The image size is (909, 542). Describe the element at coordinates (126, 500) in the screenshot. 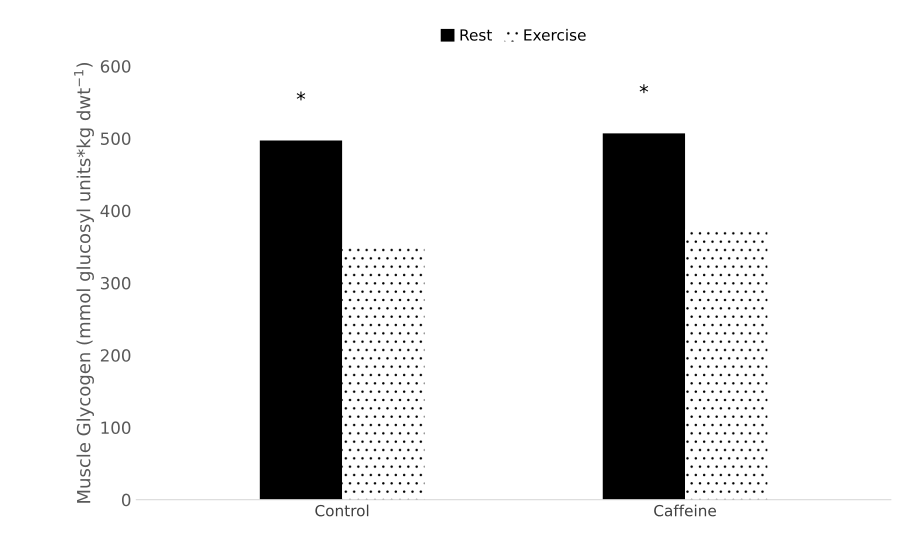

I see `y-tick-label: 0` at that location.